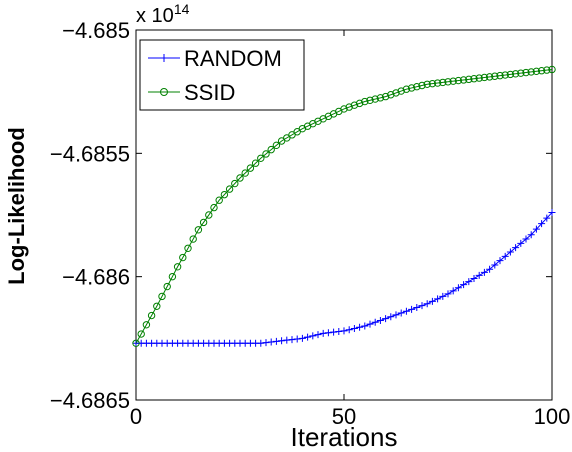 The image size is (572, 452). Describe the element at coordinates (209, 92) in the screenshot. I see `legend-label-ssid: SSID` at that location.